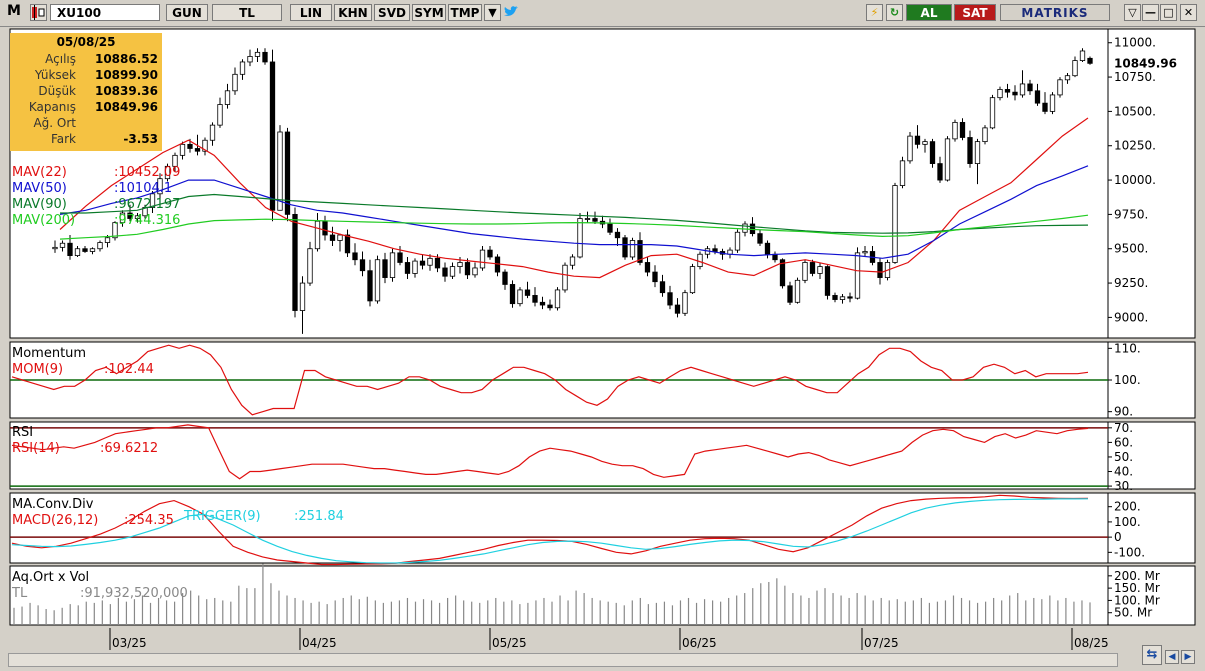 The height and width of the screenshot is (671, 1205). What do you see at coordinates (559, 528) in the screenshot?
I see `macd-pane` at bounding box center [559, 528].